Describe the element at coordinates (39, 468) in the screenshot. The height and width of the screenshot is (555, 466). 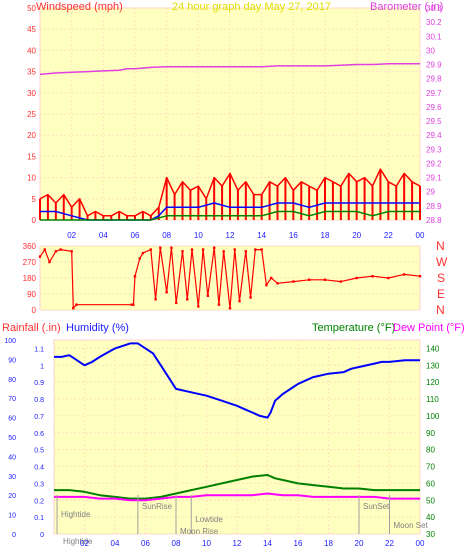
I see `humidity-y-tick-label: 0.4` at that location.